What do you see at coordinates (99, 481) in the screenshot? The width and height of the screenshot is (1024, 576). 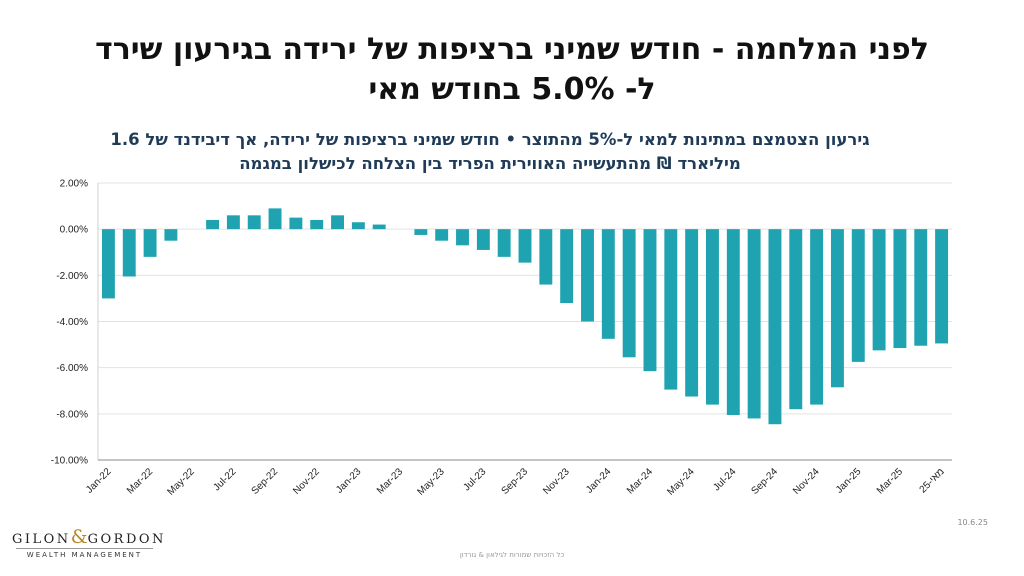 I see `x-tick-label: Jan-22` at bounding box center [99, 481].